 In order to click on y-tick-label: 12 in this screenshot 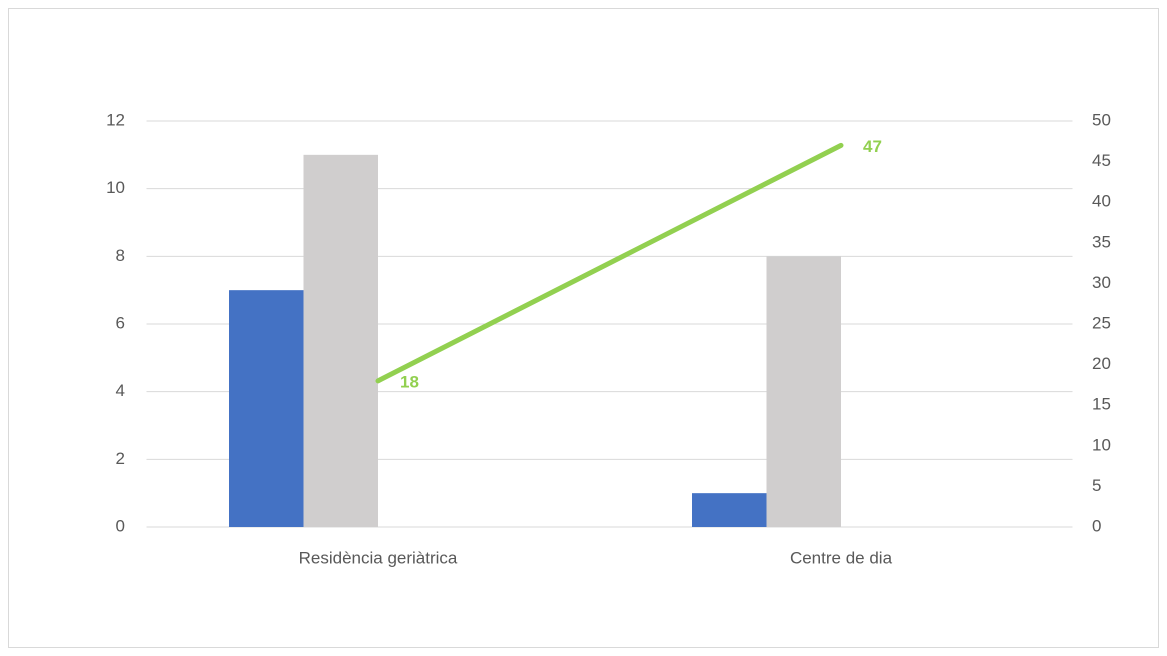, I will do `click(115, 119)`.